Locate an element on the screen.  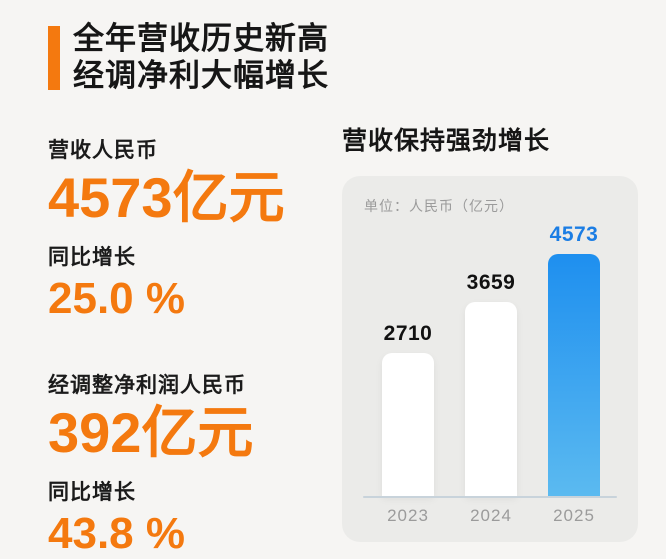
x-axis-labels: 2023 2024 2025 is located at coordinates (491, 516).